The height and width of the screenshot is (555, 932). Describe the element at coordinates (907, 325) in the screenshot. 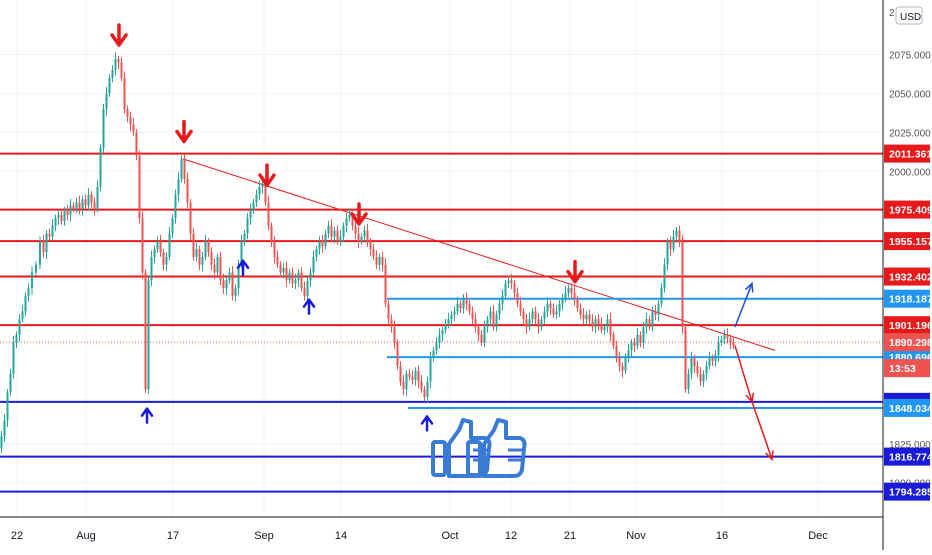

I see `resistance-price-tag-bg` at that location.